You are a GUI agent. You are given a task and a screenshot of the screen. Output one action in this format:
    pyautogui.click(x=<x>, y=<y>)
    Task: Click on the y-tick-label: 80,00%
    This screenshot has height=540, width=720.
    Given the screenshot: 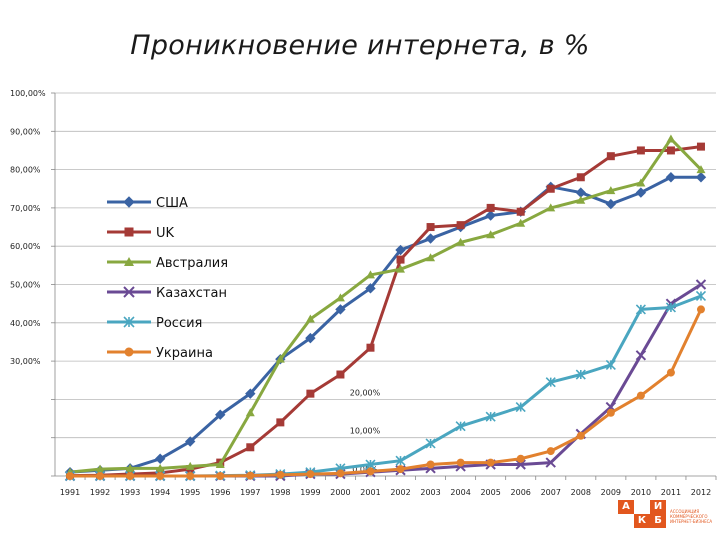 What is the action you would take?
    pyautogui.click(x=25, y=170)
    